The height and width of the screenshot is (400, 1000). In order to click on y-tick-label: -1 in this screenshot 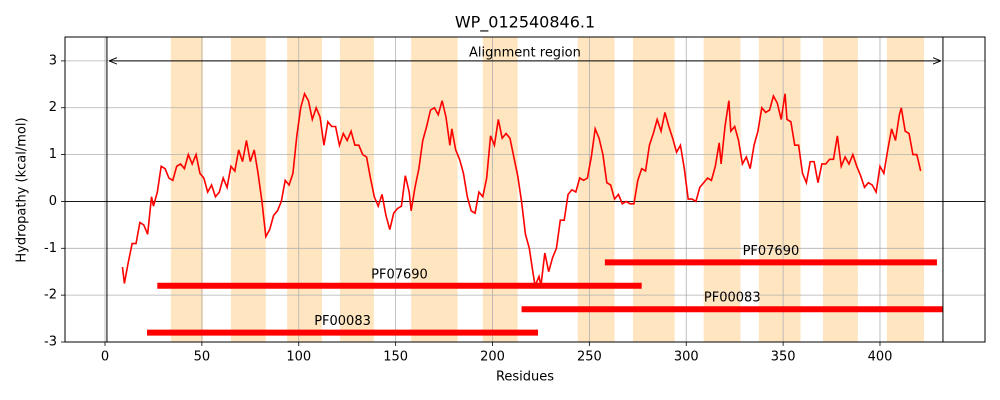, I will do `click(50, 248)`.